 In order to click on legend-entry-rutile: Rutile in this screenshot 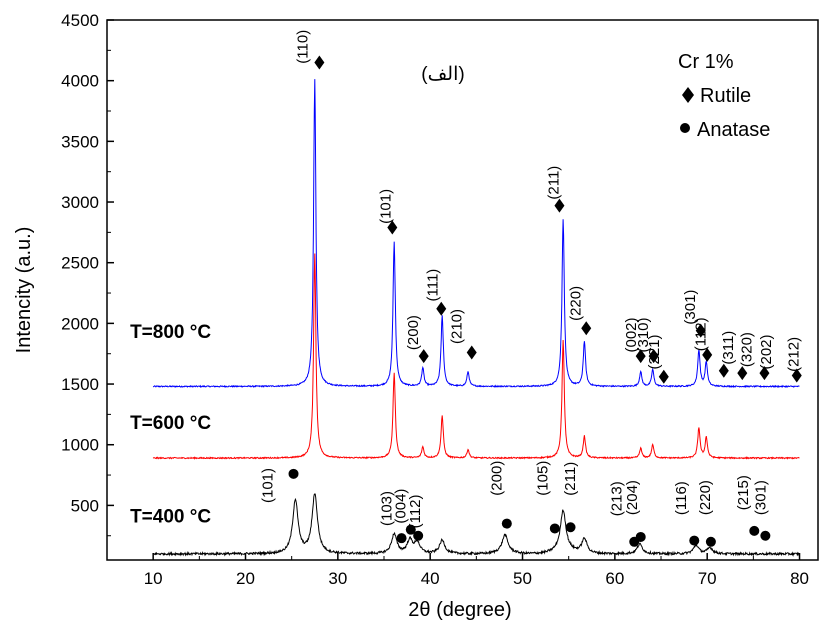, I will do `click(725, 96)`.